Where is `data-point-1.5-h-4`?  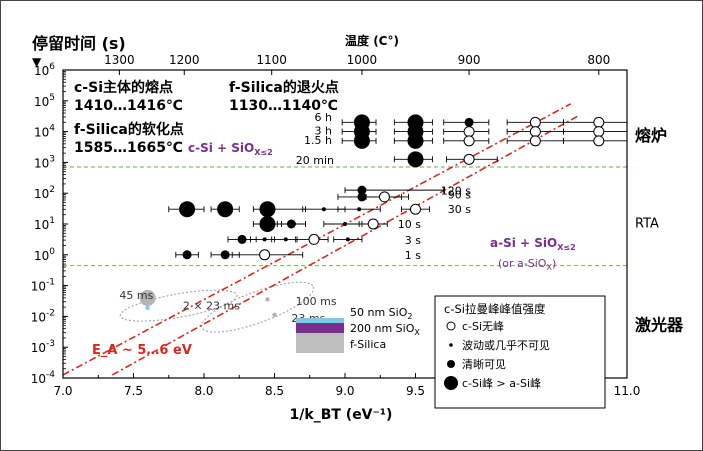 data-point-1.5-h-4 is located at coordinates (599, 141).